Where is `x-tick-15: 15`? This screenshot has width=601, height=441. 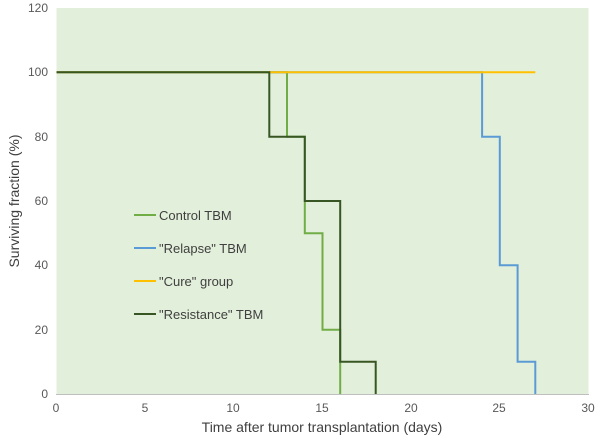 x-tick-15: 15 is located at coordinates (322, 408).